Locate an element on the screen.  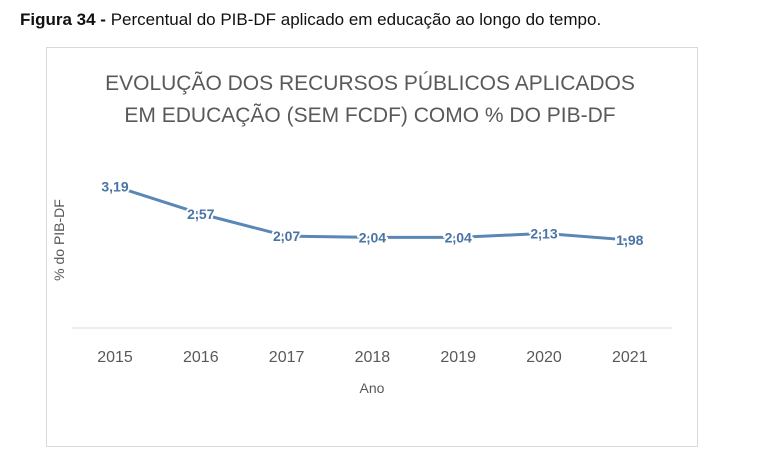
x-tick-label: 2016 is located at coordinates (201, 357).